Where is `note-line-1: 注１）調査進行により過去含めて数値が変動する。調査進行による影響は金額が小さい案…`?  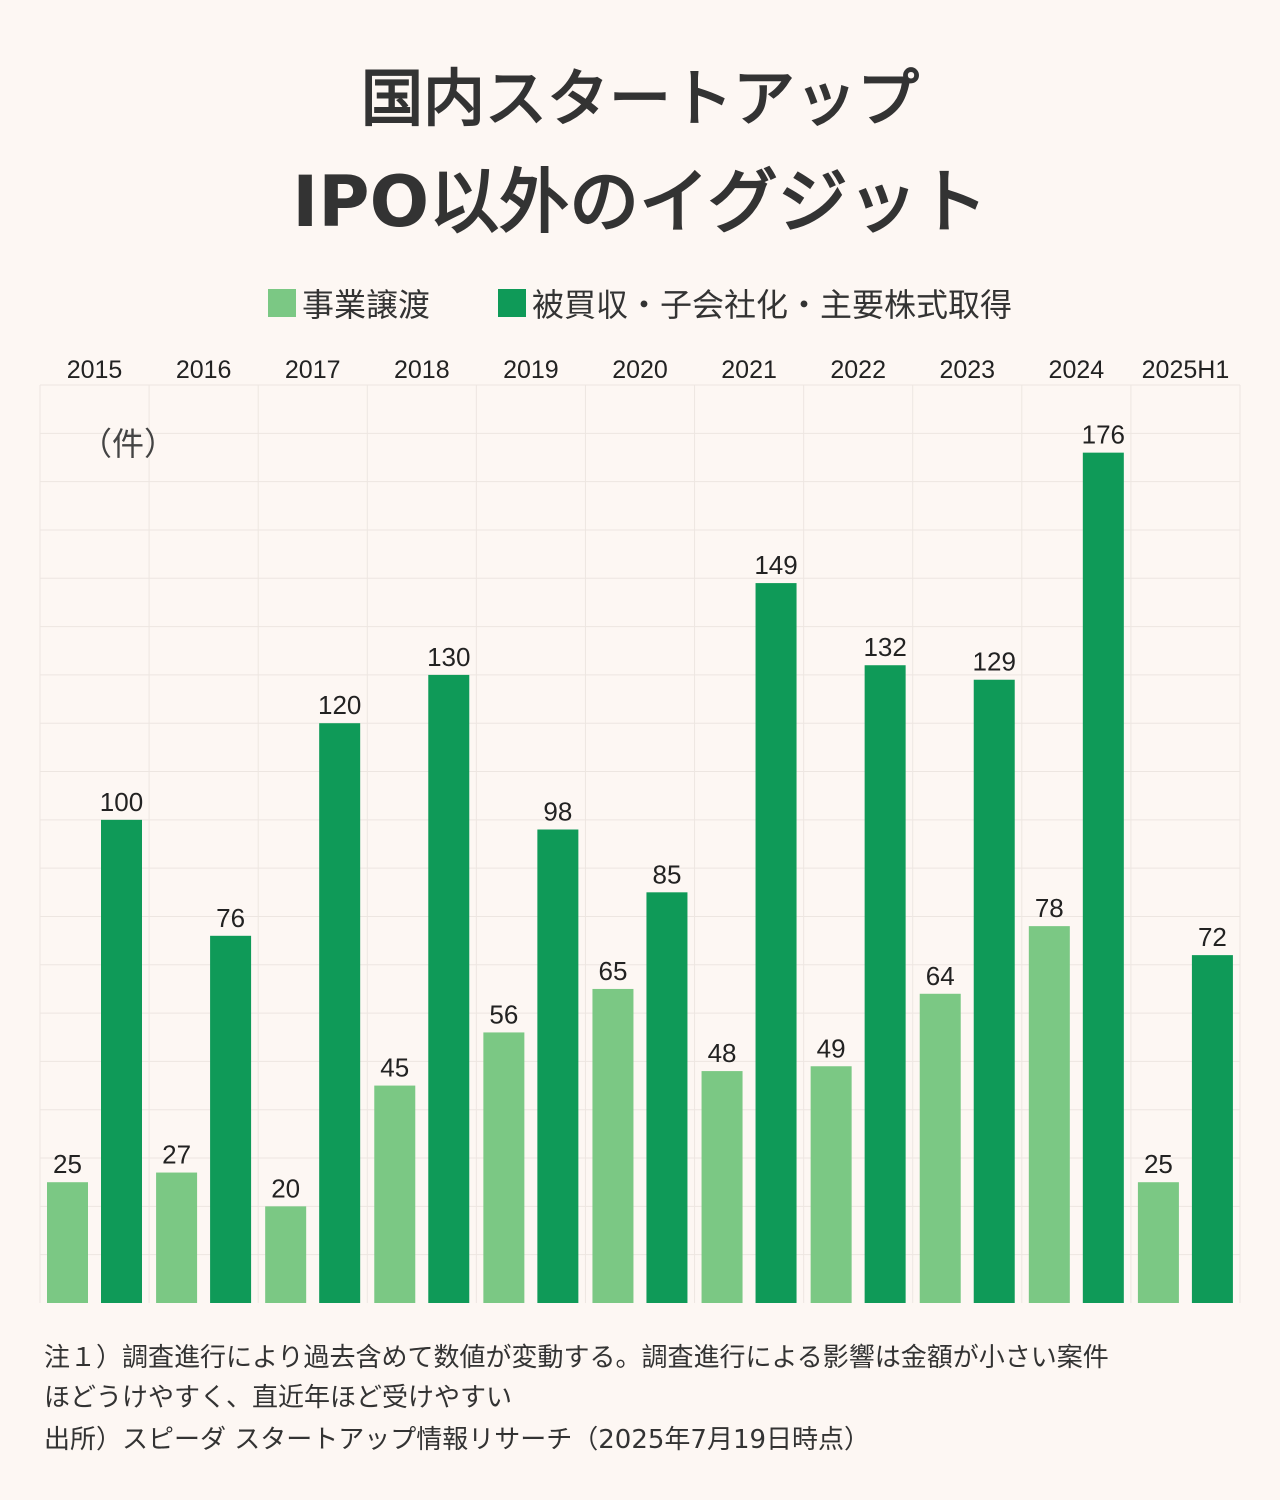
note-line-1: 注１）調査進行により過去含めて数値が変動する。調査進行による影響は金額が小さい案… is located at coordinates (576, 1358).